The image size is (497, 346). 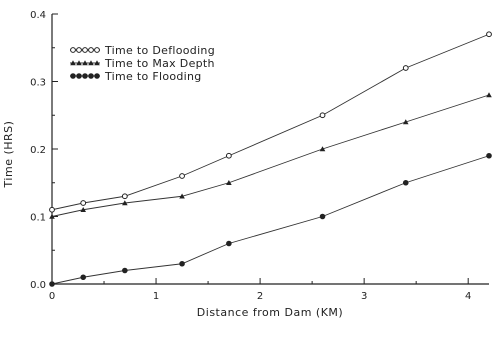 I want to click on x-ticks: 0 1 2 3 4, so click(x=260, y=290).